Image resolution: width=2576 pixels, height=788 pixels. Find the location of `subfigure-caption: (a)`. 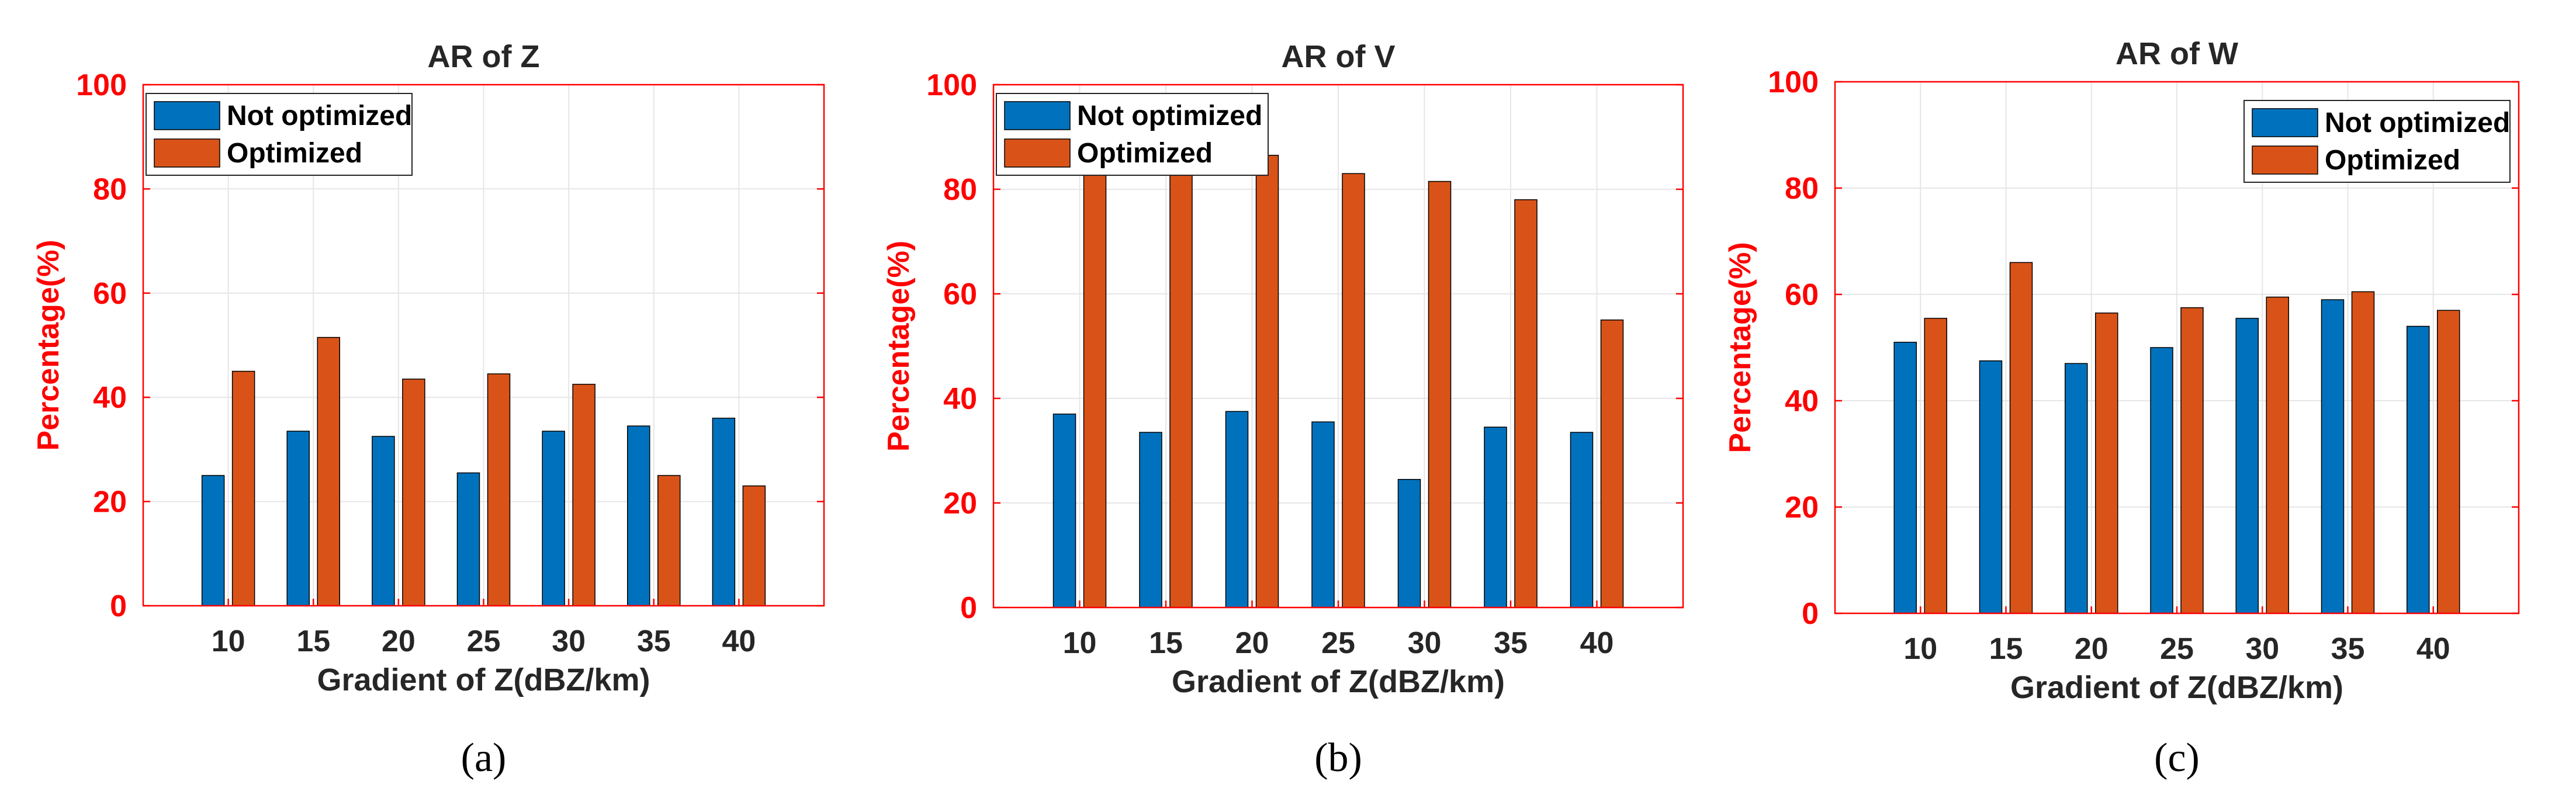

subfigure-caption: (a) is located at coordinates (484, 757).